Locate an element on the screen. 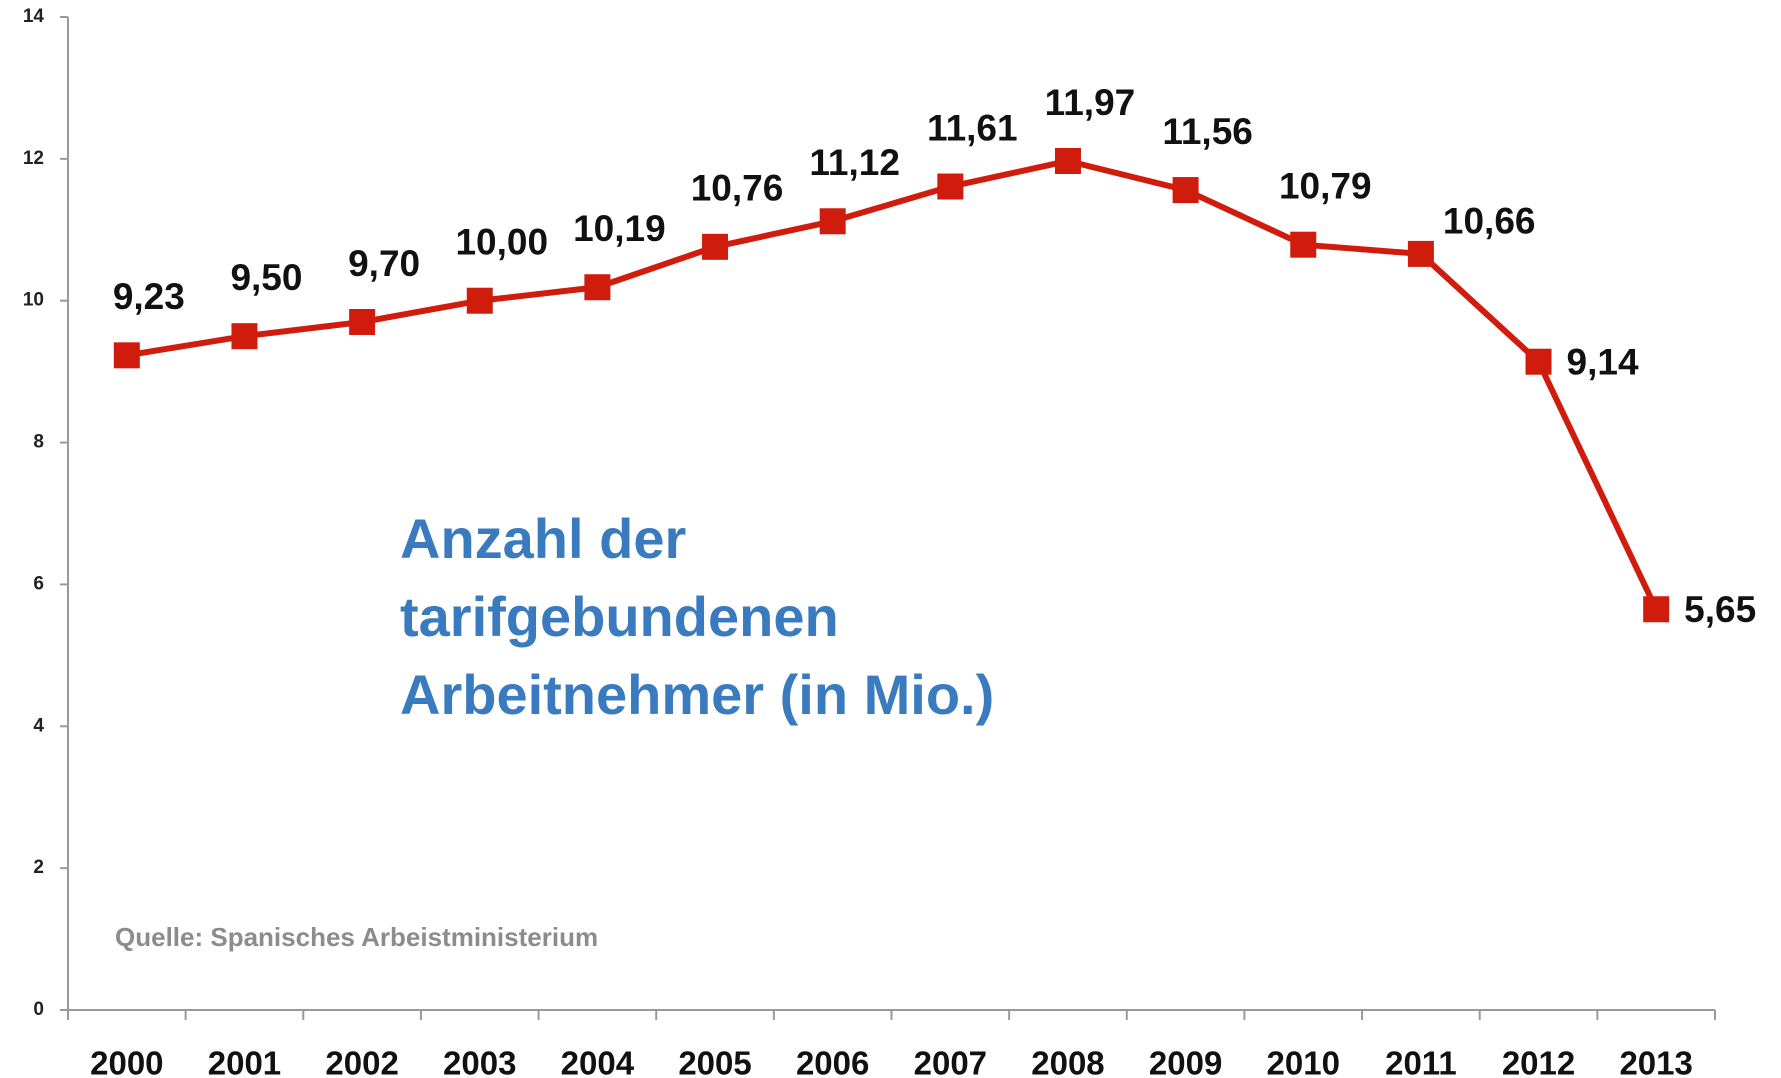  source: Quelle: Spanisches Arbeistministerium is located at coordinates (356, 937).